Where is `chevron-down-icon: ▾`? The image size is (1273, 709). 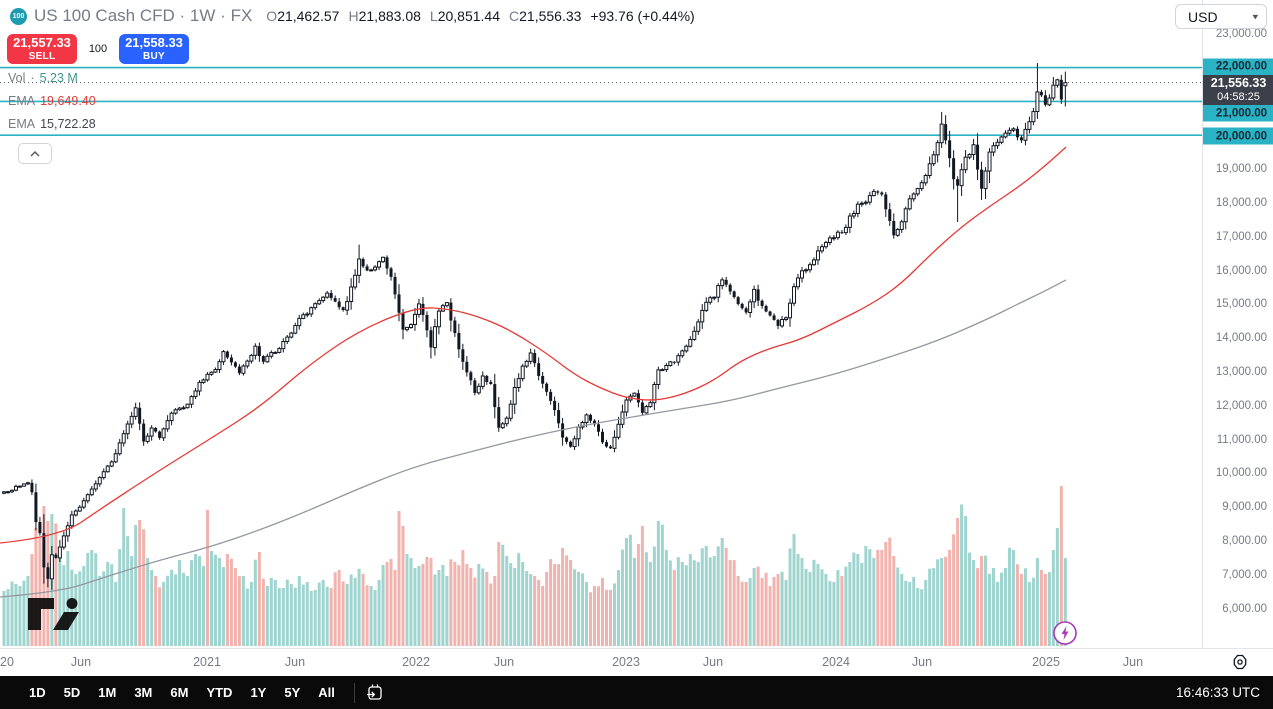
chevron-down-icon: ▾ is located at coordinates (1255, 17).